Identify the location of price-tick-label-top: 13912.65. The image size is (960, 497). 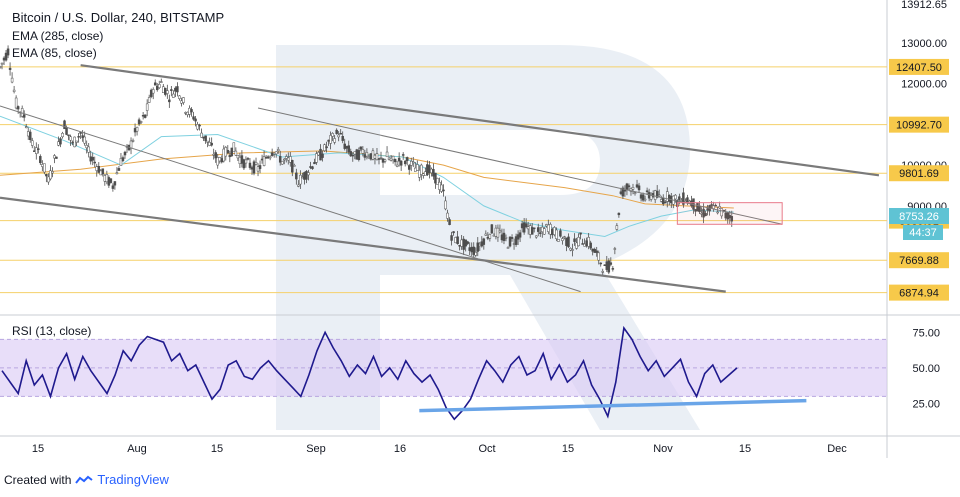
(924, 5).